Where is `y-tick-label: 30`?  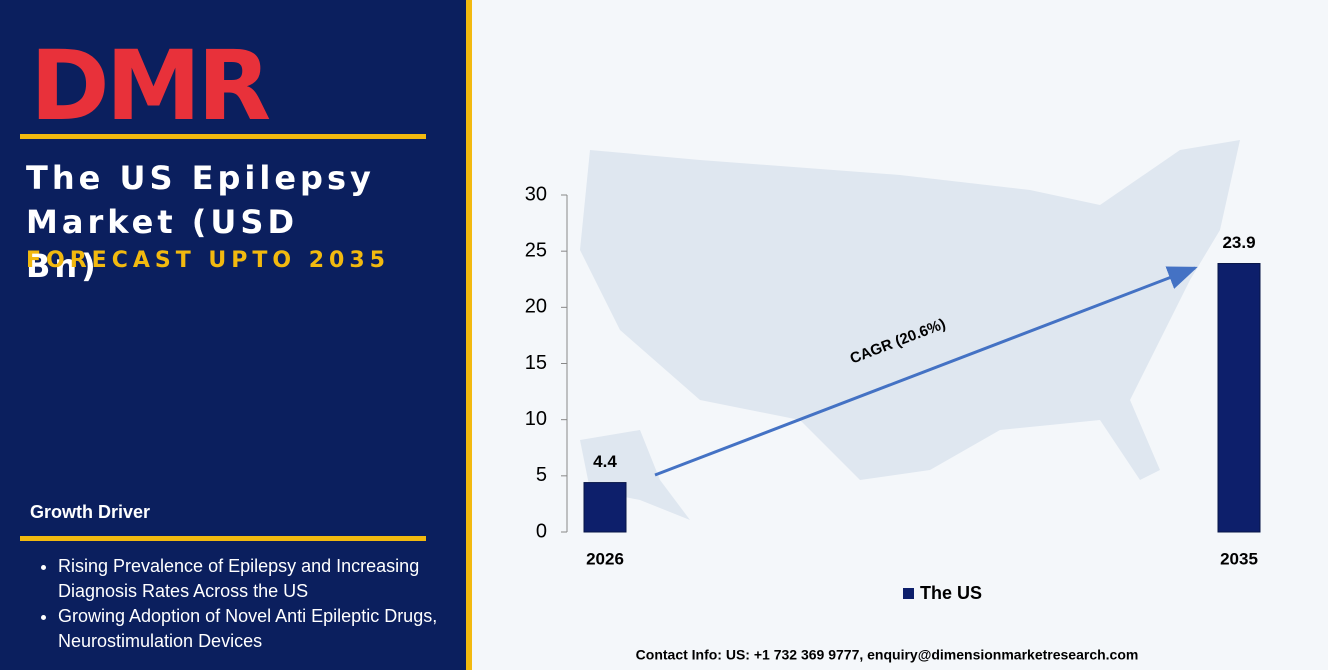
y-tick-label: 30 is located at coordinates (536, 194).